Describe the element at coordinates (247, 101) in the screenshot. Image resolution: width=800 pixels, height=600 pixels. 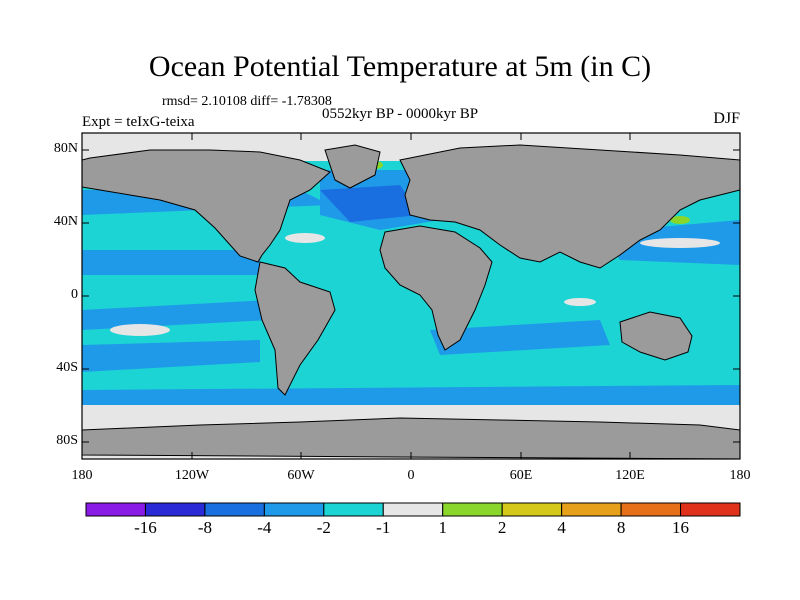
I see `stats-label: rmsd= 2.10108 diff= -1.78308` at that location.